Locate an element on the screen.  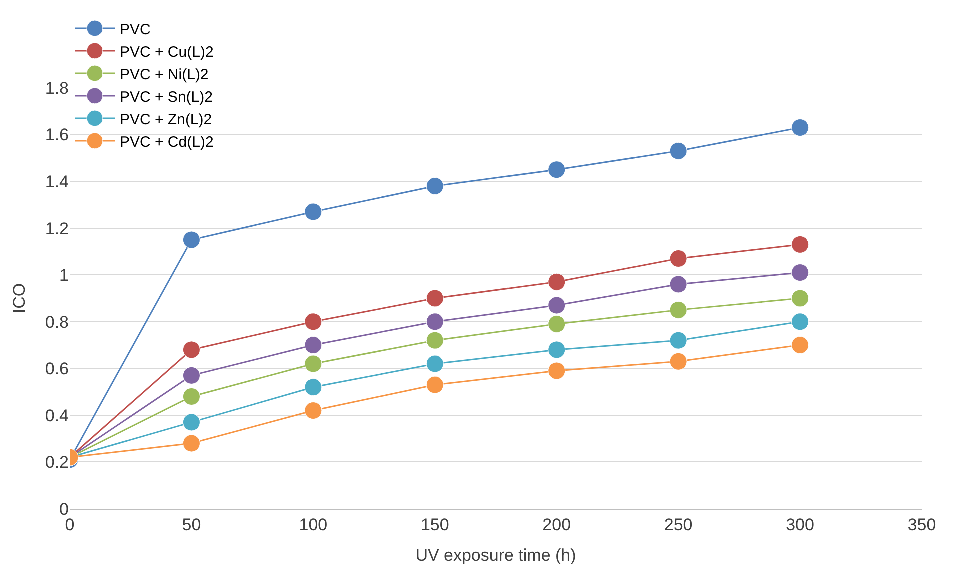
x-tick-label: 50 is located at coordinates (192, 524).